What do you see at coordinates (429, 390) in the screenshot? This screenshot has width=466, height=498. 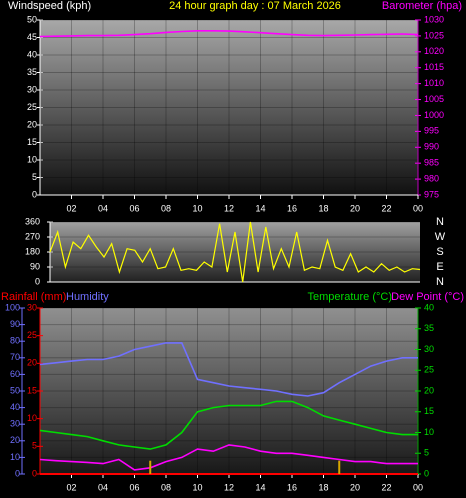 I see `y2-tick-label: 20` at bounding box center [429, 390].